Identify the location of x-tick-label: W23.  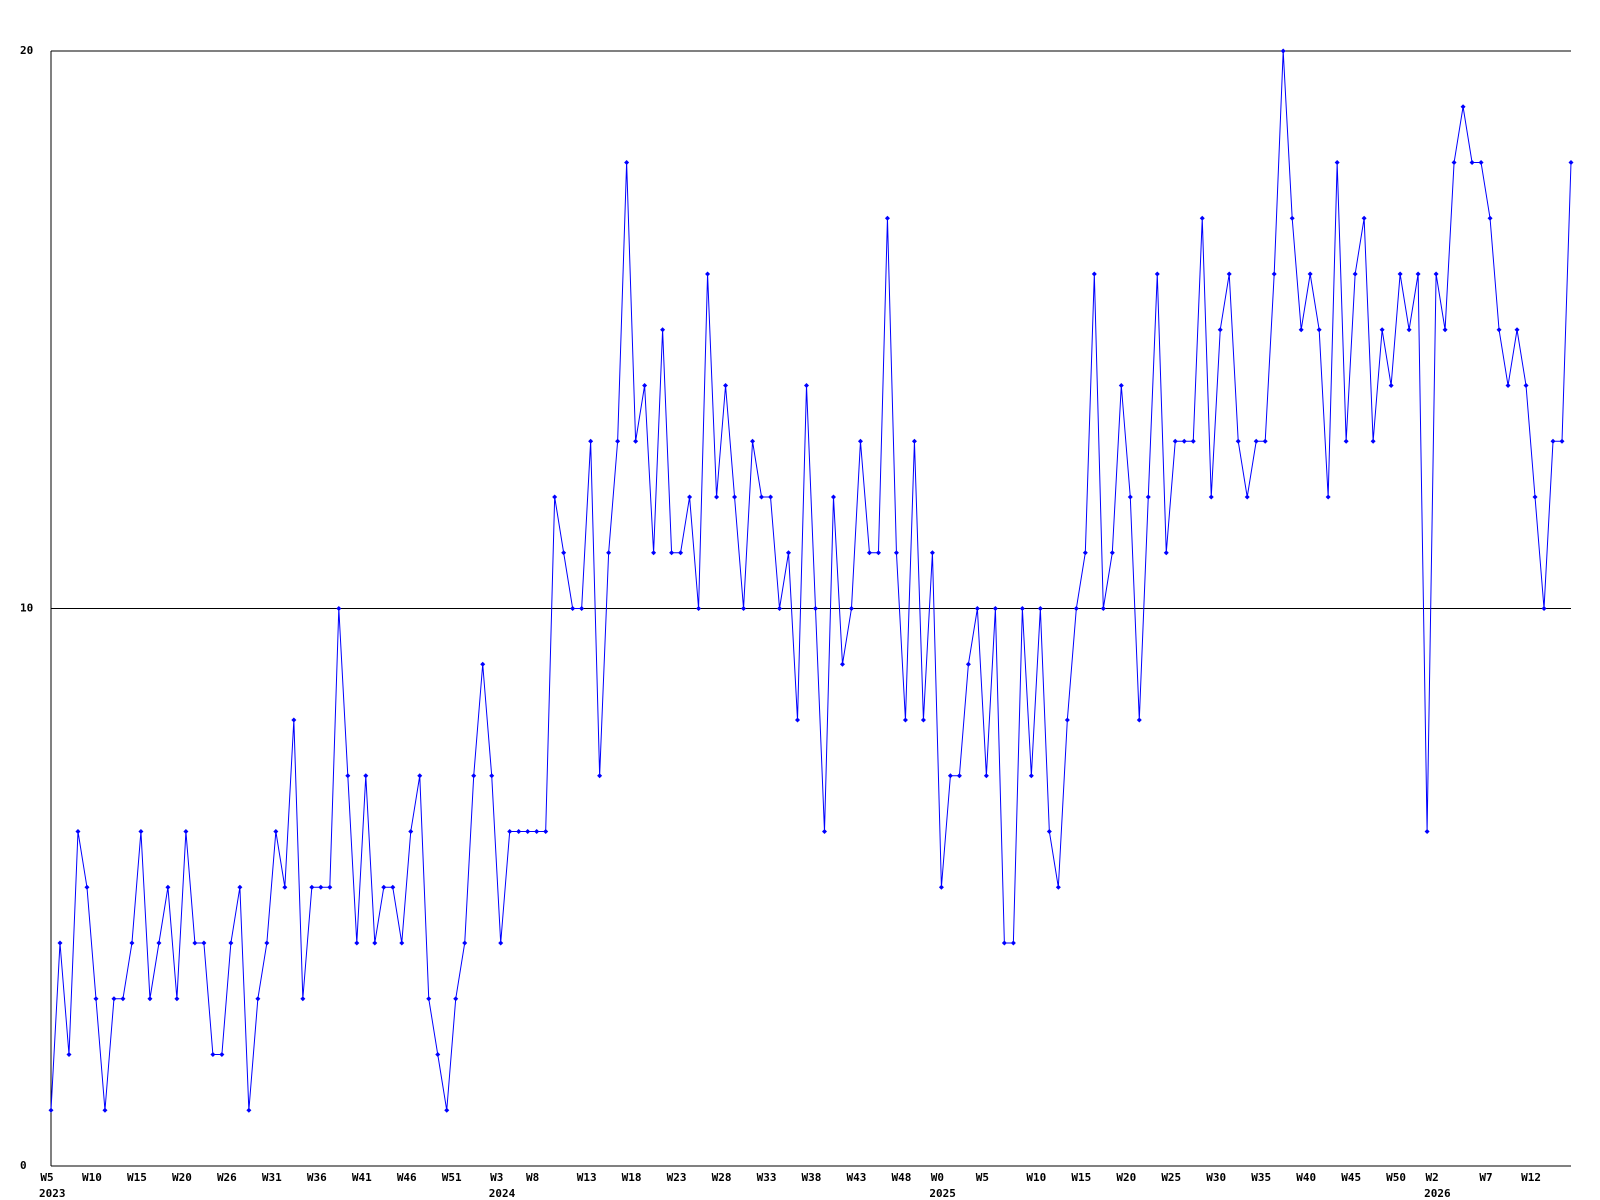
(677, 1177).